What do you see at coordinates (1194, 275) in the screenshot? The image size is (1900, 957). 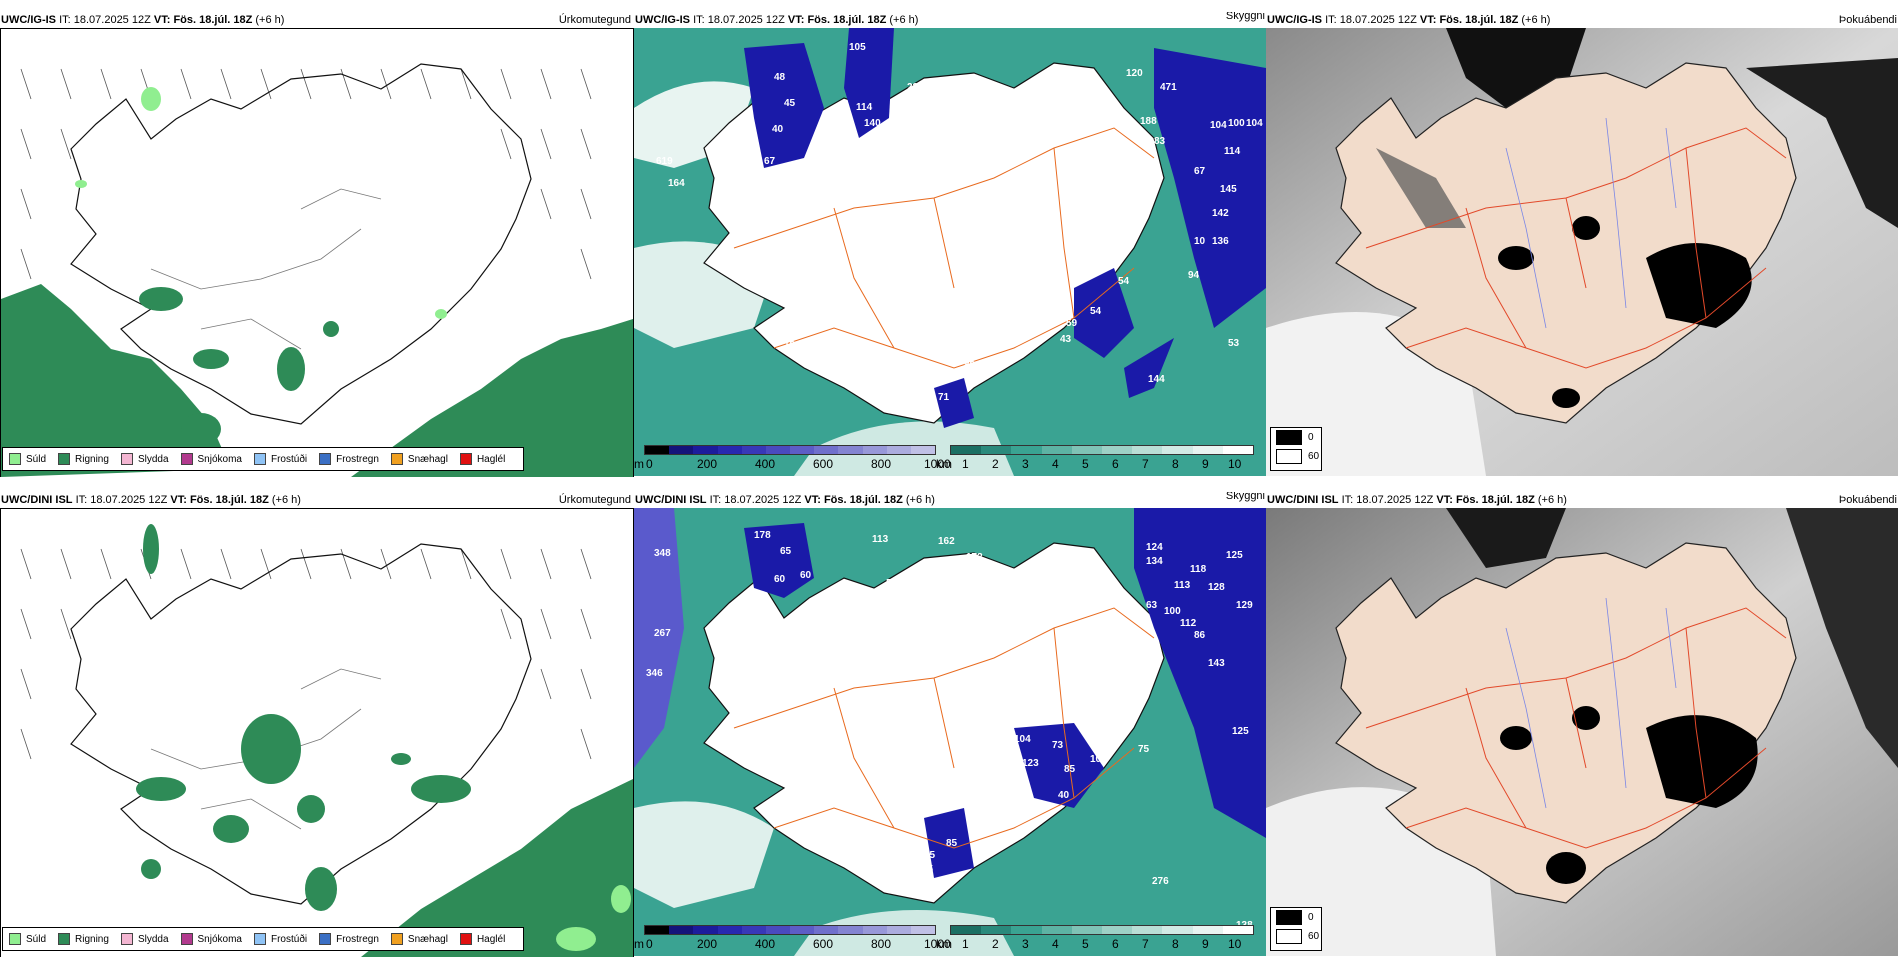 I see `svg-text: 94` at bounding box center [1194, 275].